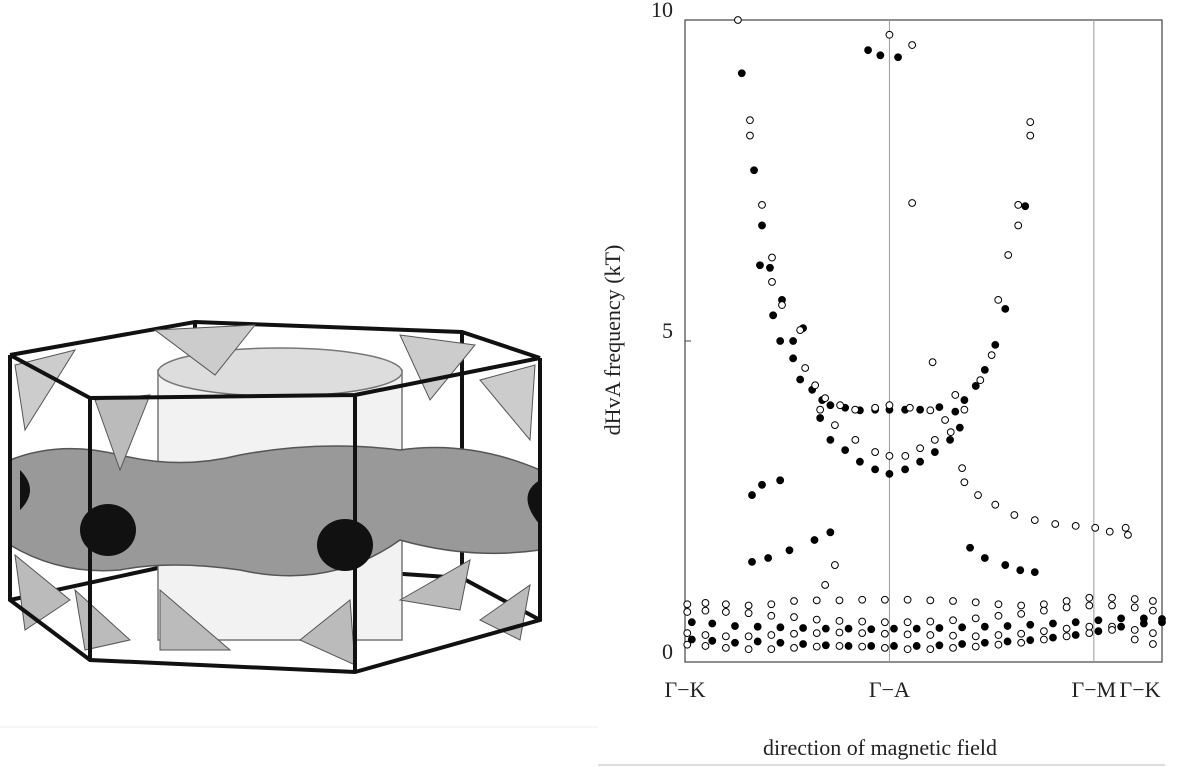 The height and width of the screenshot is (767, 1178). What do you see at coordinates (1094, 689) in the screenshot?
I see `x-tick-label: Γ−M` at bounding box center [1094, 689].